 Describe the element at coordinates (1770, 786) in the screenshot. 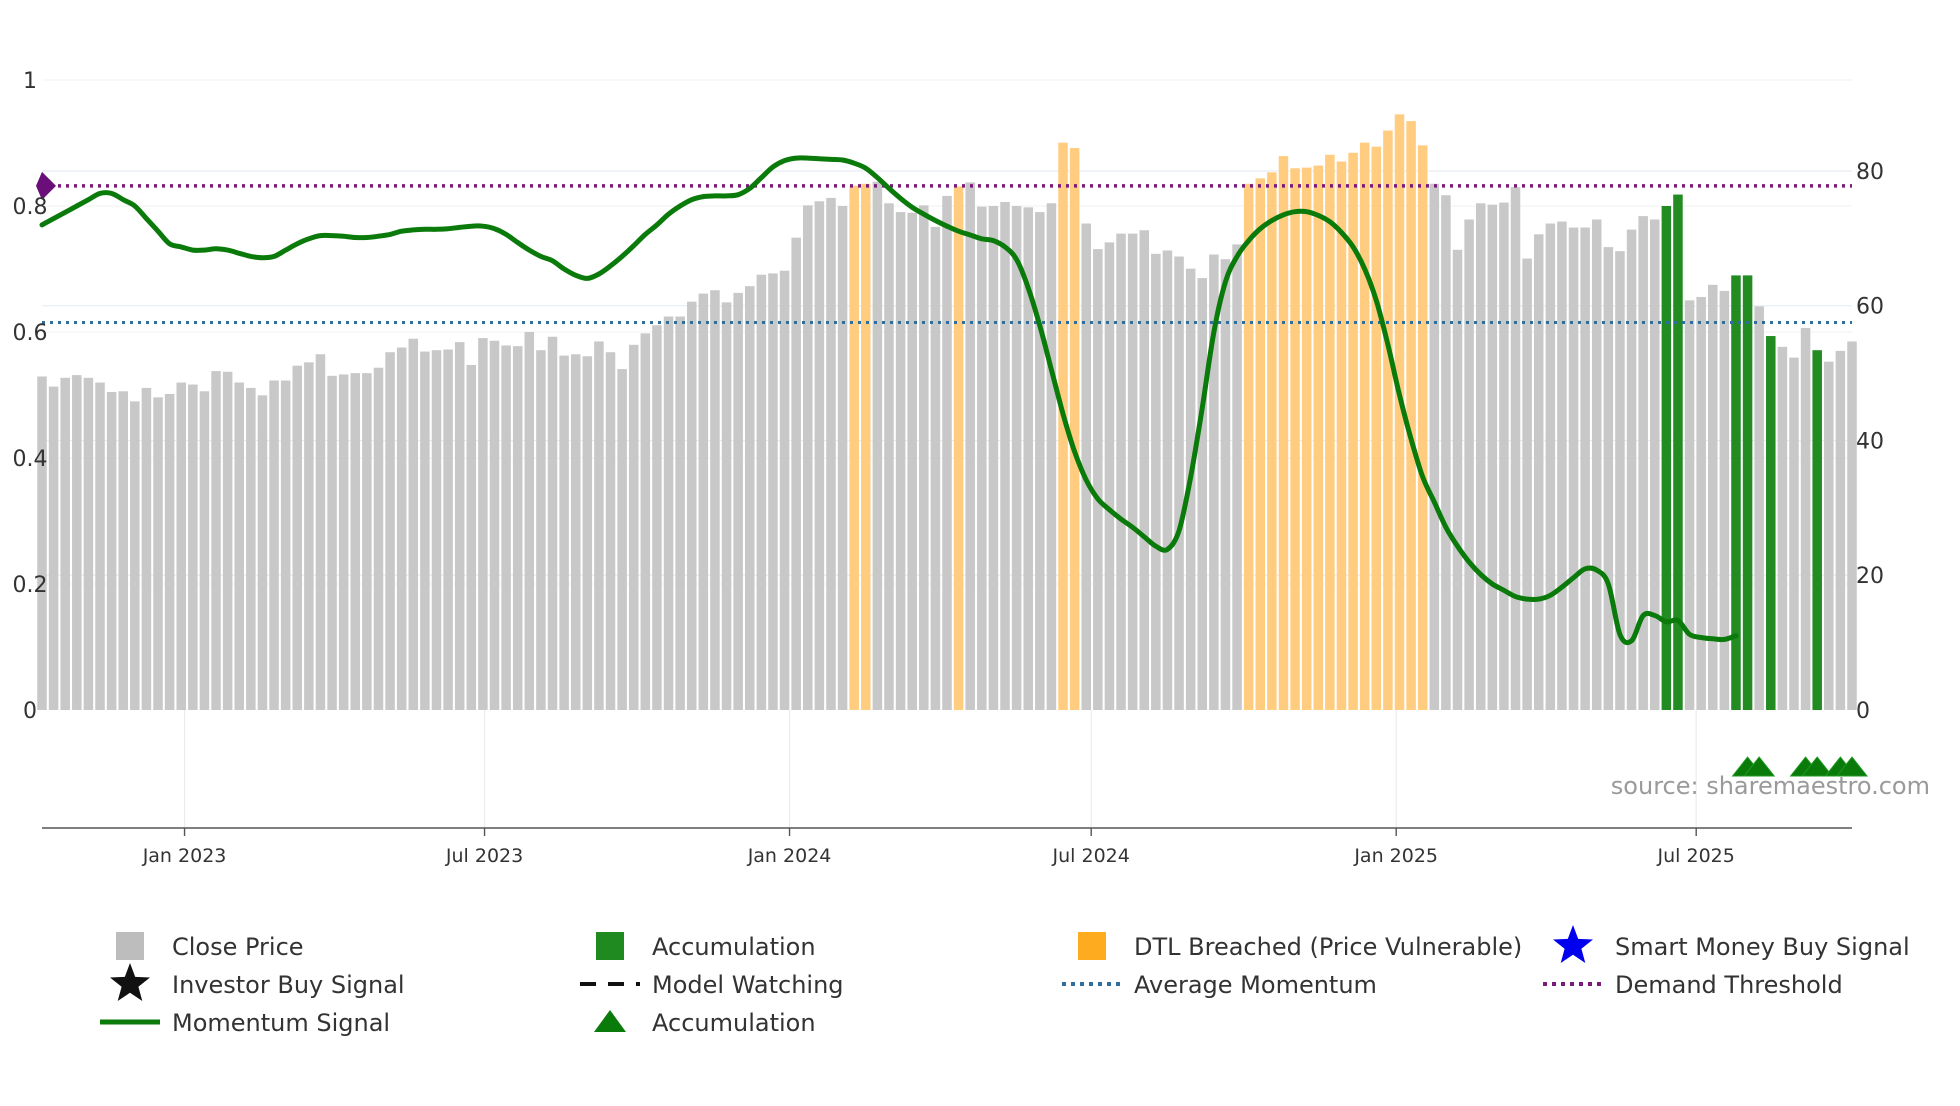

I see `source-label: source: sharemaestro.com` at that location.